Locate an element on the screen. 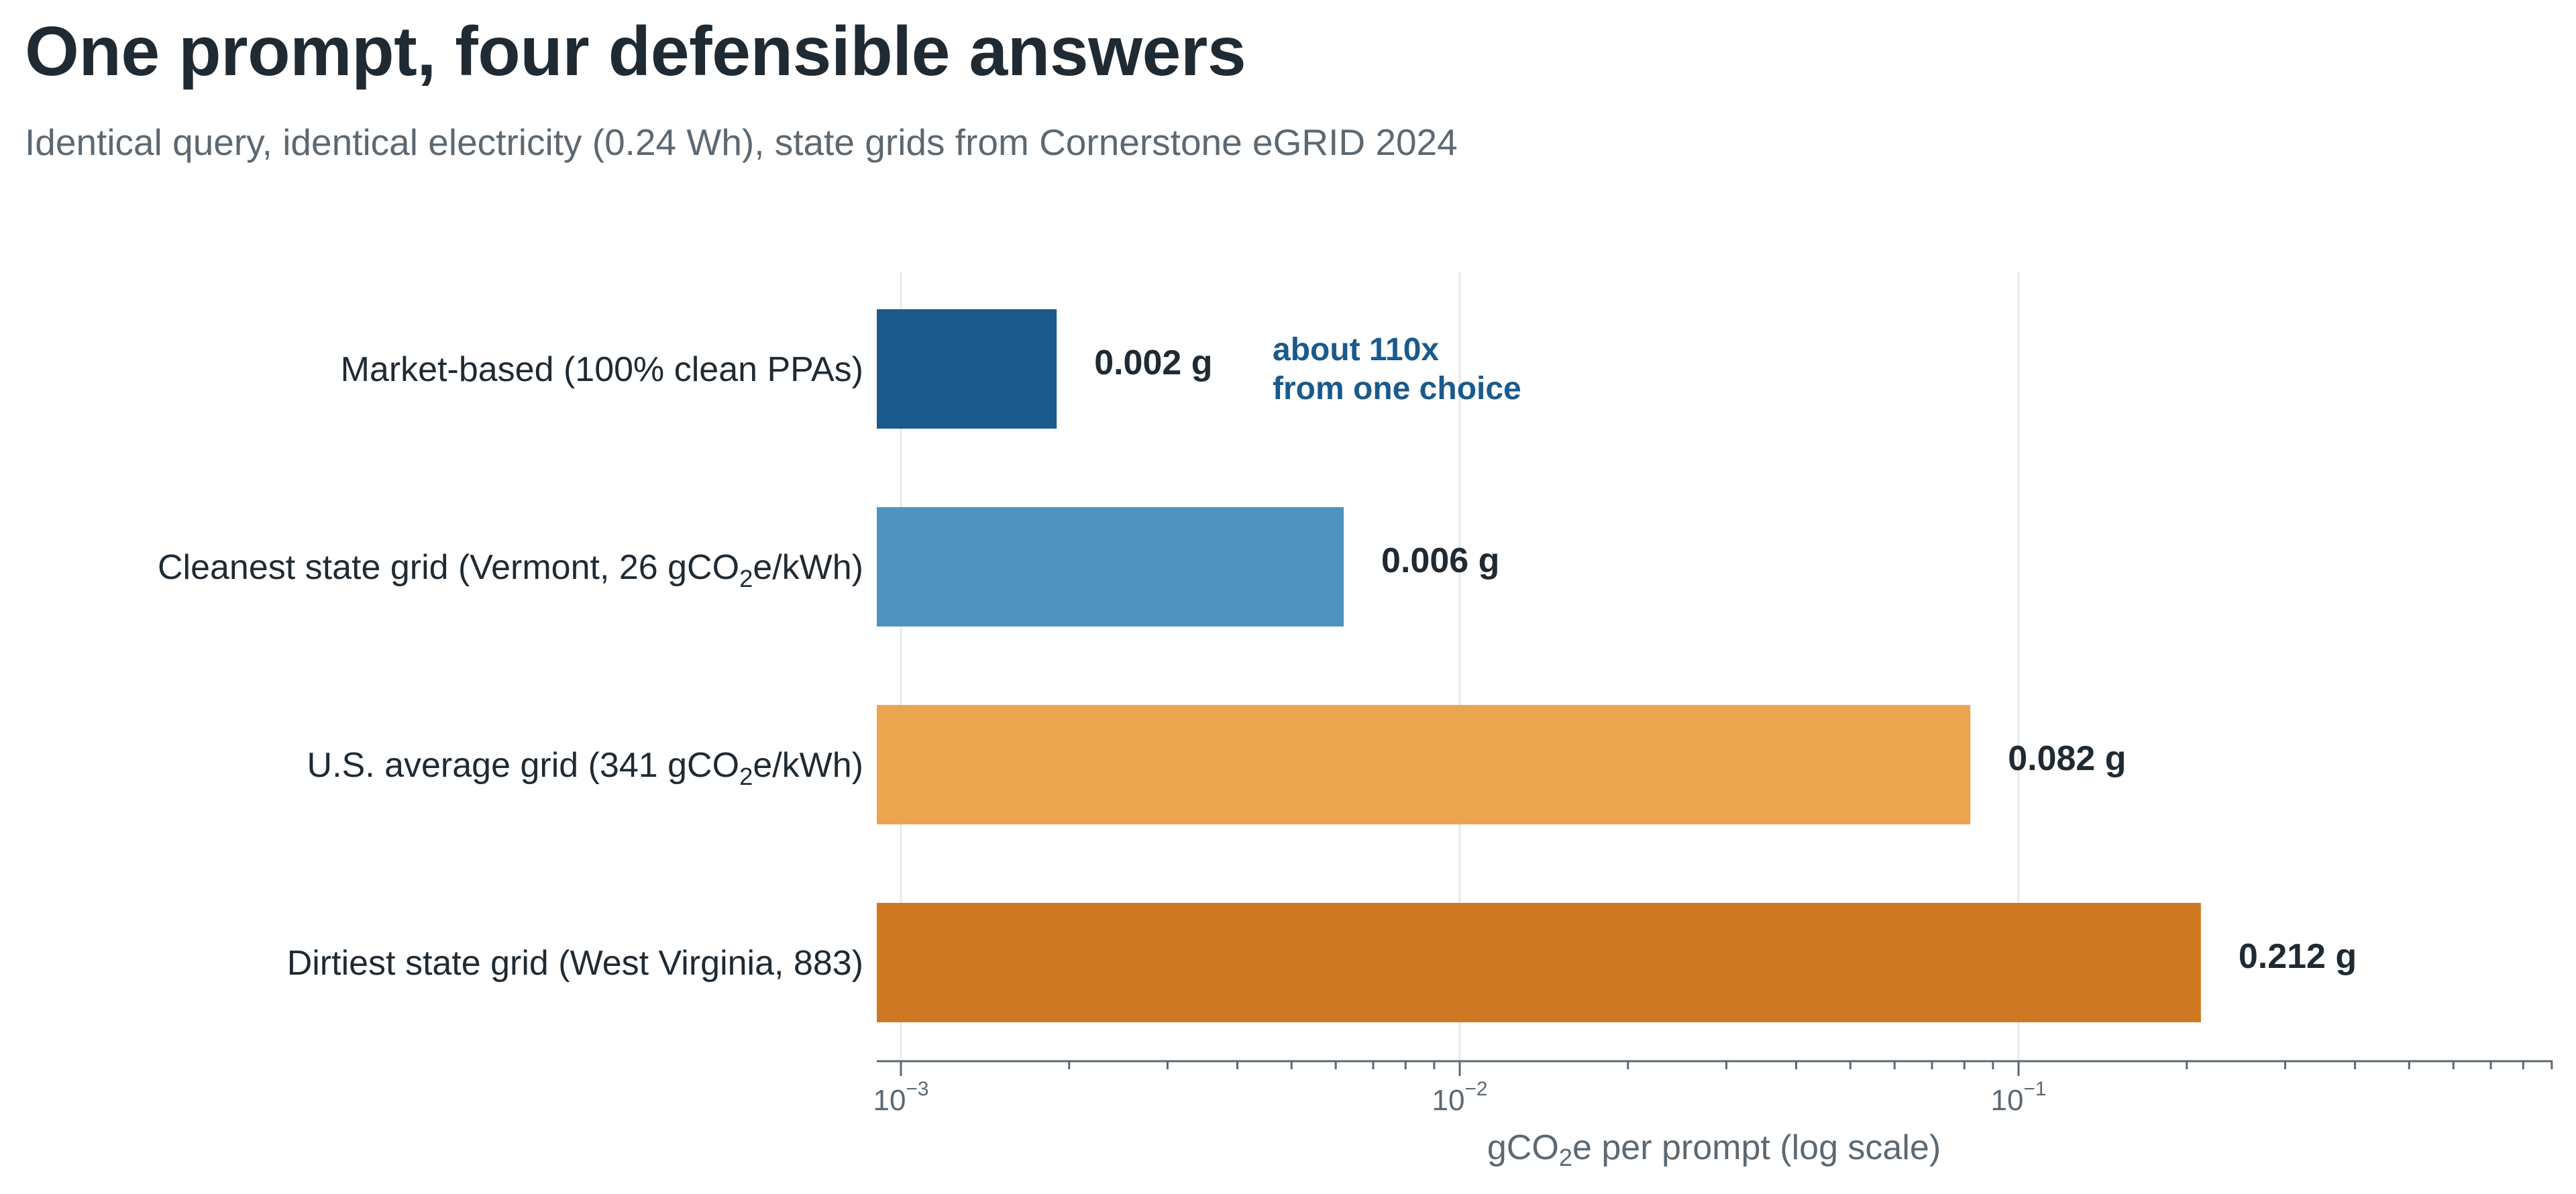 The width and height of the screenshot is (2576, 1194). value-label: 0.212 g is located at coordinates (2298, 956).